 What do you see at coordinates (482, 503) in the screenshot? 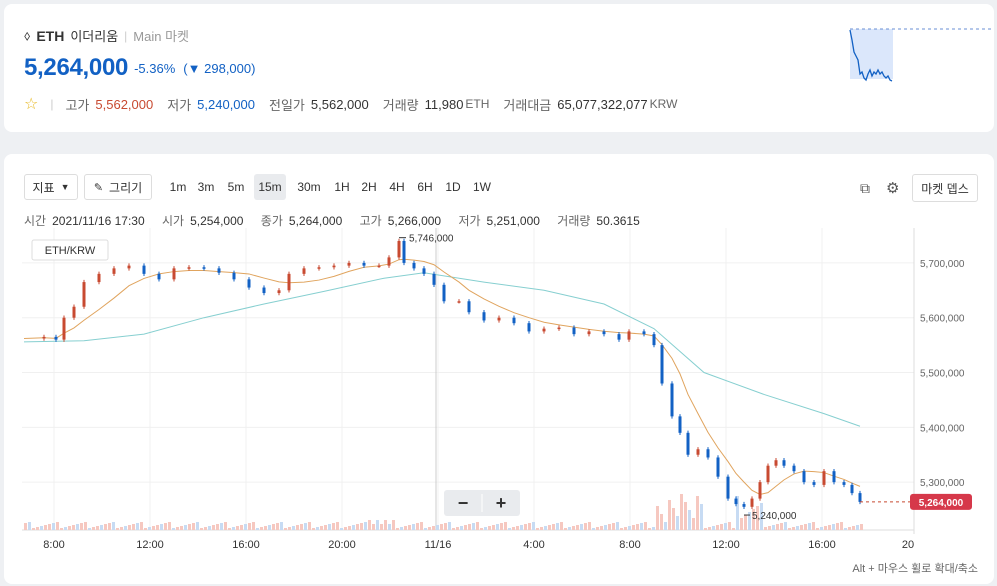
I see `zoom-controls: − +` at bounding box center [482, 503].